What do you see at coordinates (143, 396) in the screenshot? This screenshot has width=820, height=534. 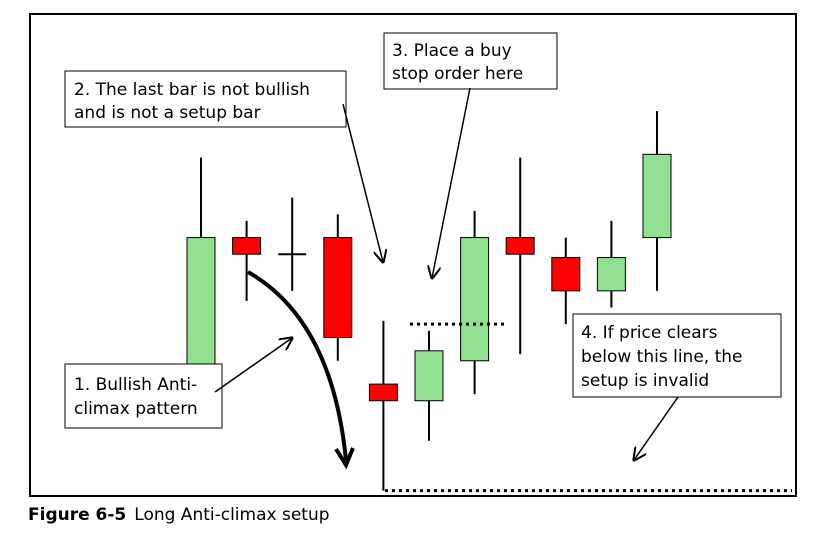 I see `callout-bullish-pattern: 1. Bullish Anti- climax pattern` at bounding box center [143, 396].